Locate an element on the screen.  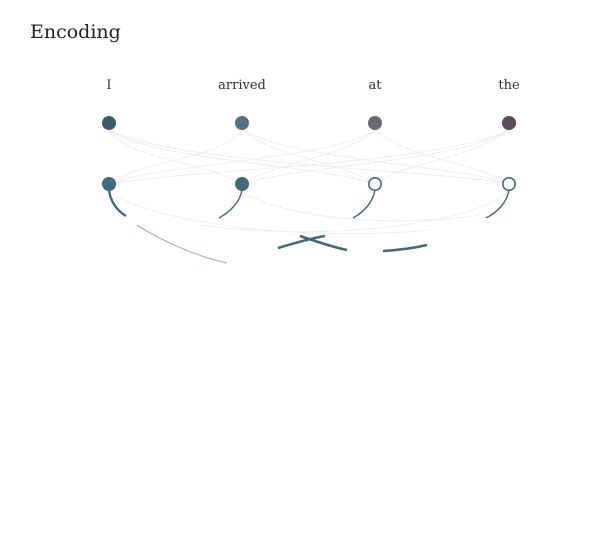
bottom-nodes is located at coordinates (309, 184).